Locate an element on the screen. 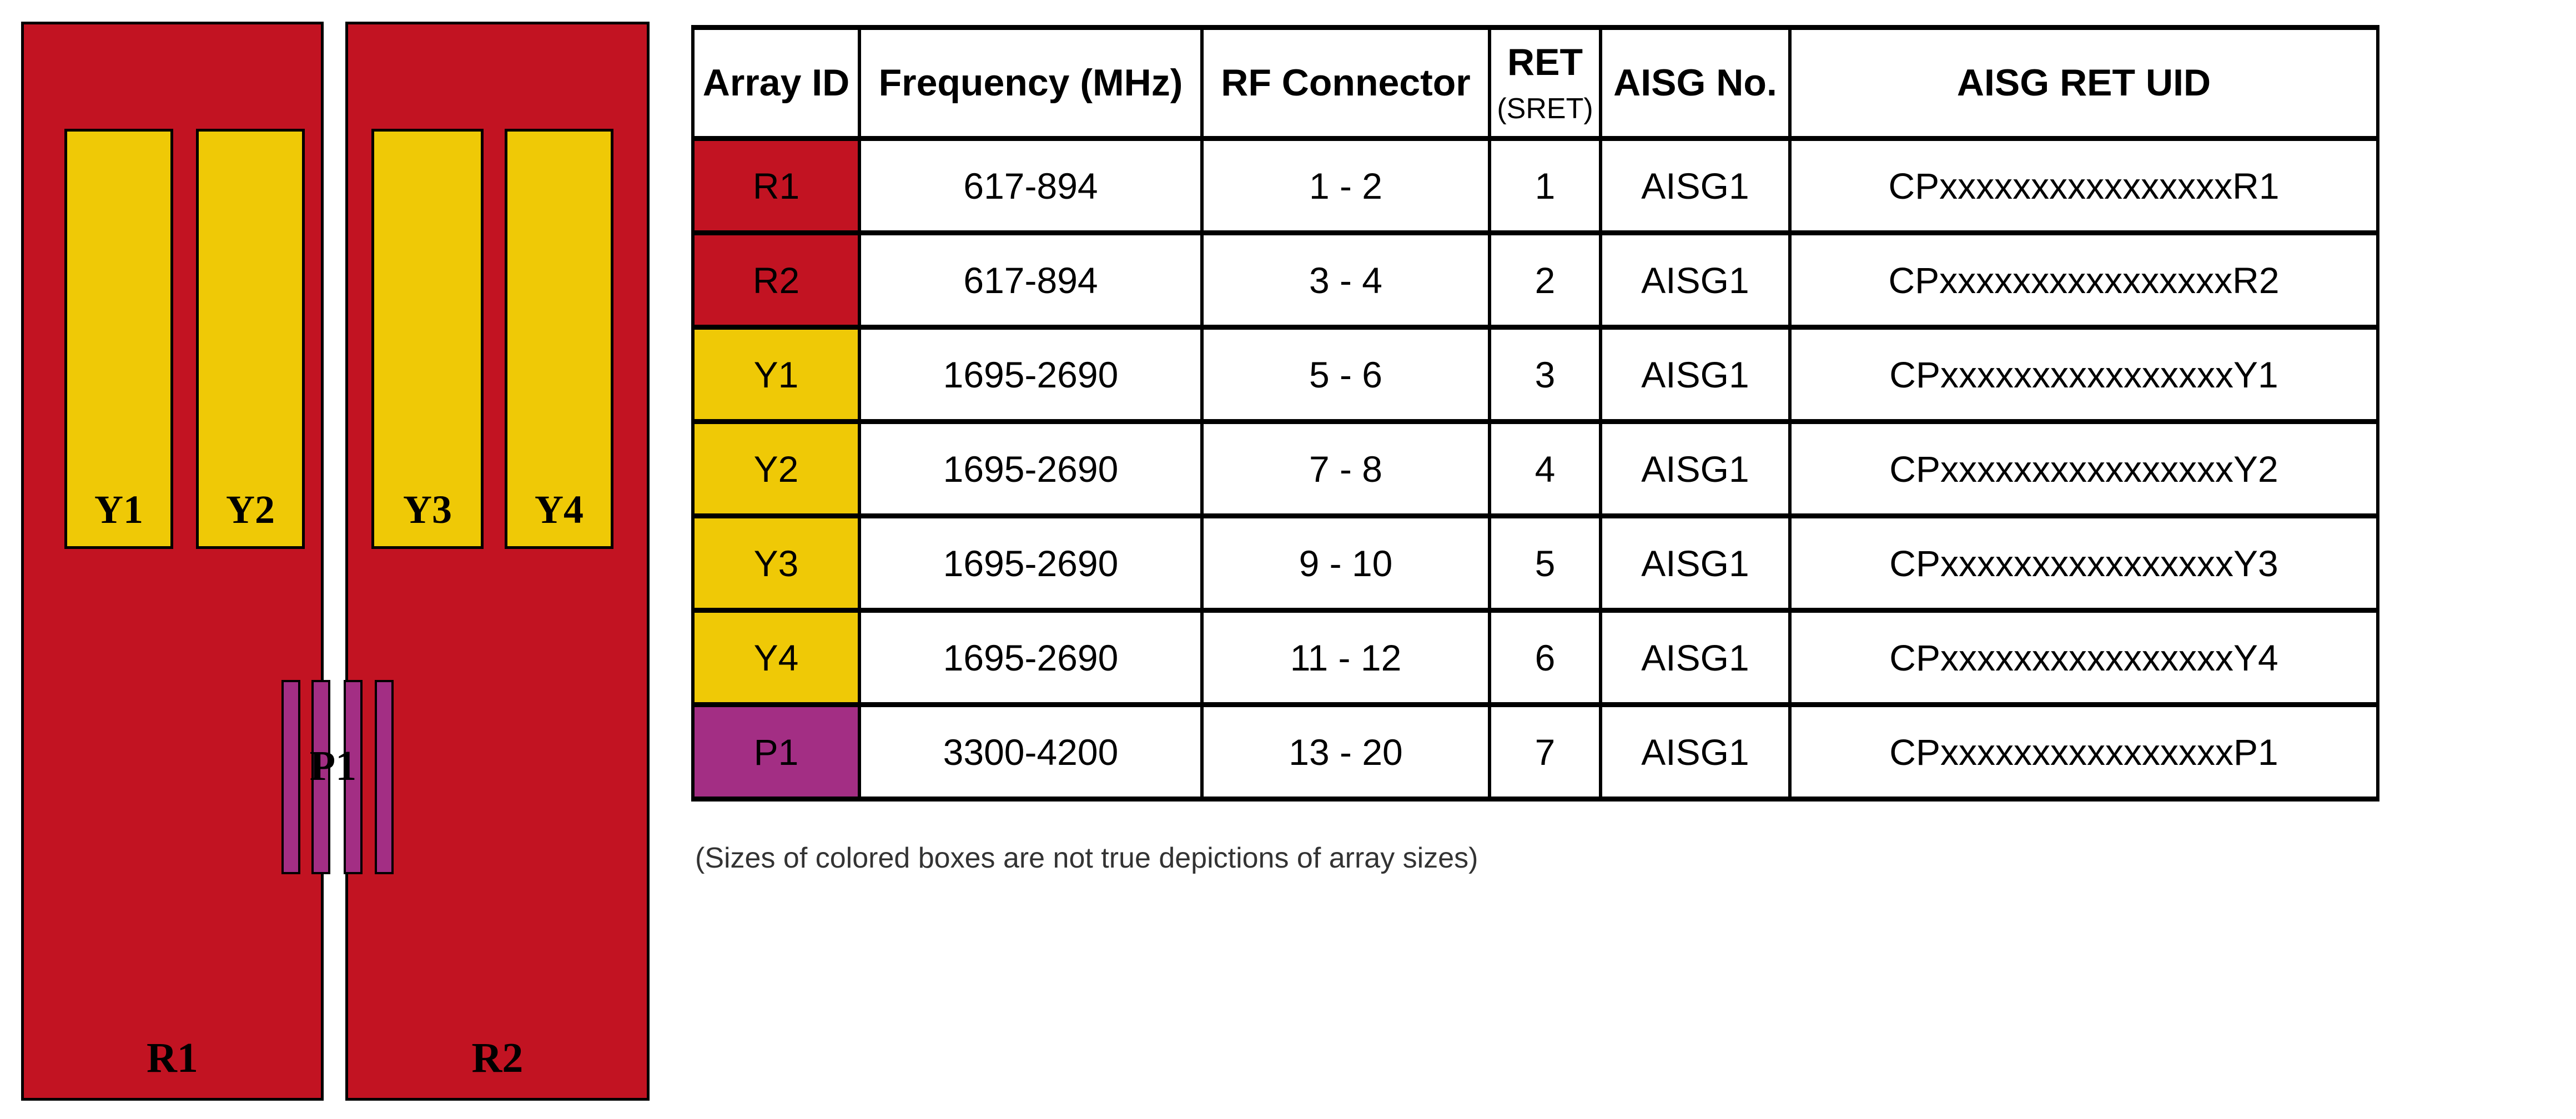 Image resolution: width=2576 pixels, height=1119 pixels. header-array-id: Array ID is located at coordinates (776, 83).